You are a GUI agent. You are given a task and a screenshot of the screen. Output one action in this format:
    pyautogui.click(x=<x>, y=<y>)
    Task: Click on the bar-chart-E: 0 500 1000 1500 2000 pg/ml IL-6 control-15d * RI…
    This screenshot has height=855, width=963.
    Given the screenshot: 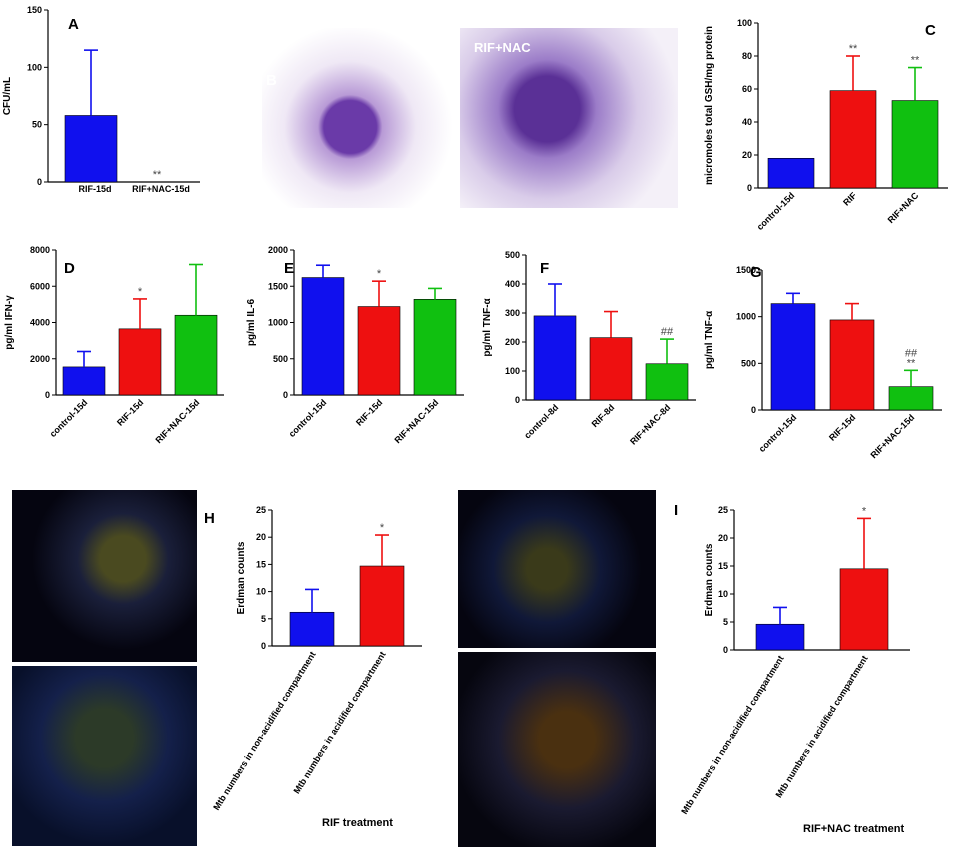 What is the action you would take?
    pyautogui.click(x=355, y=345)
    